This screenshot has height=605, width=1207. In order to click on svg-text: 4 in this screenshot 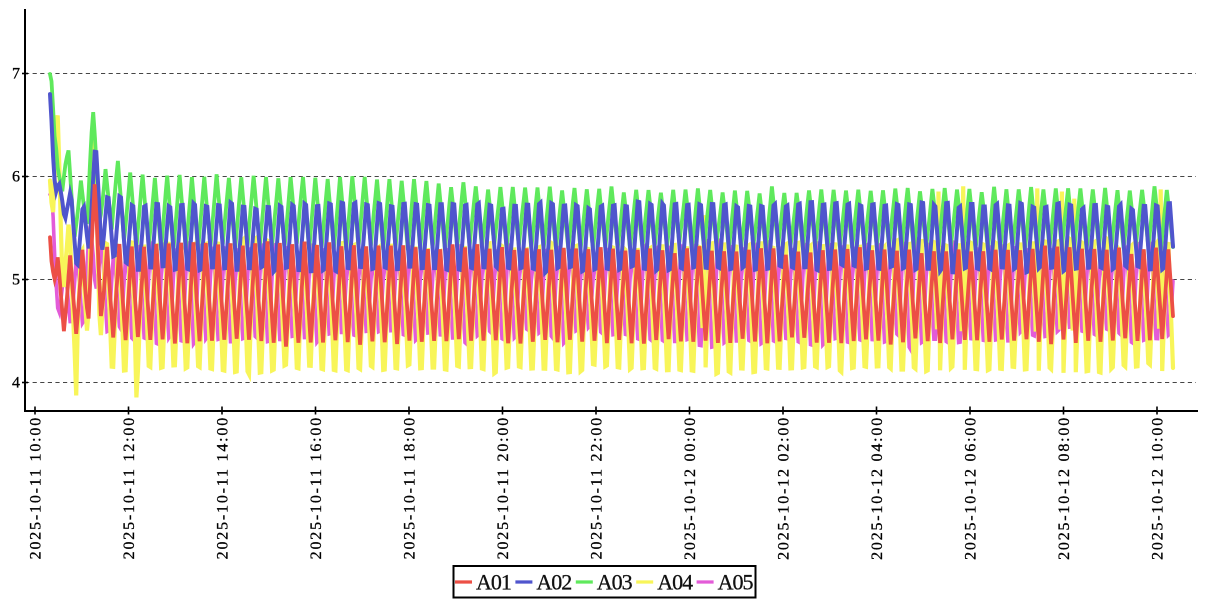, I will do `click(16, 383)`.